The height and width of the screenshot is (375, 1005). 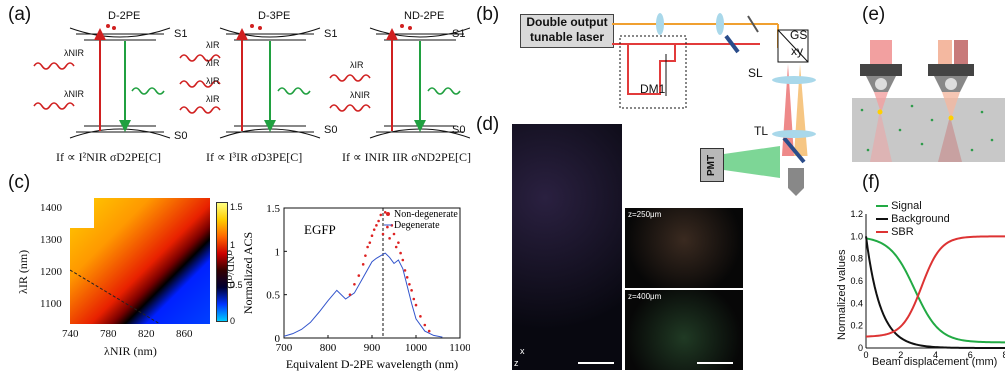 I want to click on y-tick-label: 1, so click(x=278, y=252).